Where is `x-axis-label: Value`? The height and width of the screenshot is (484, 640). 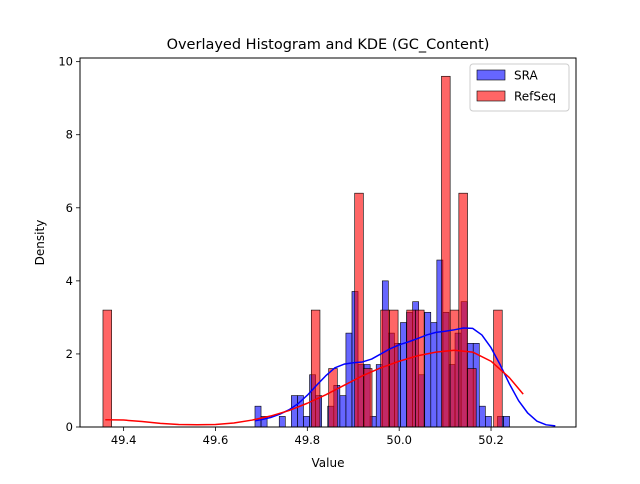
x-axis-label: Value is located at coordinates (328, 463).